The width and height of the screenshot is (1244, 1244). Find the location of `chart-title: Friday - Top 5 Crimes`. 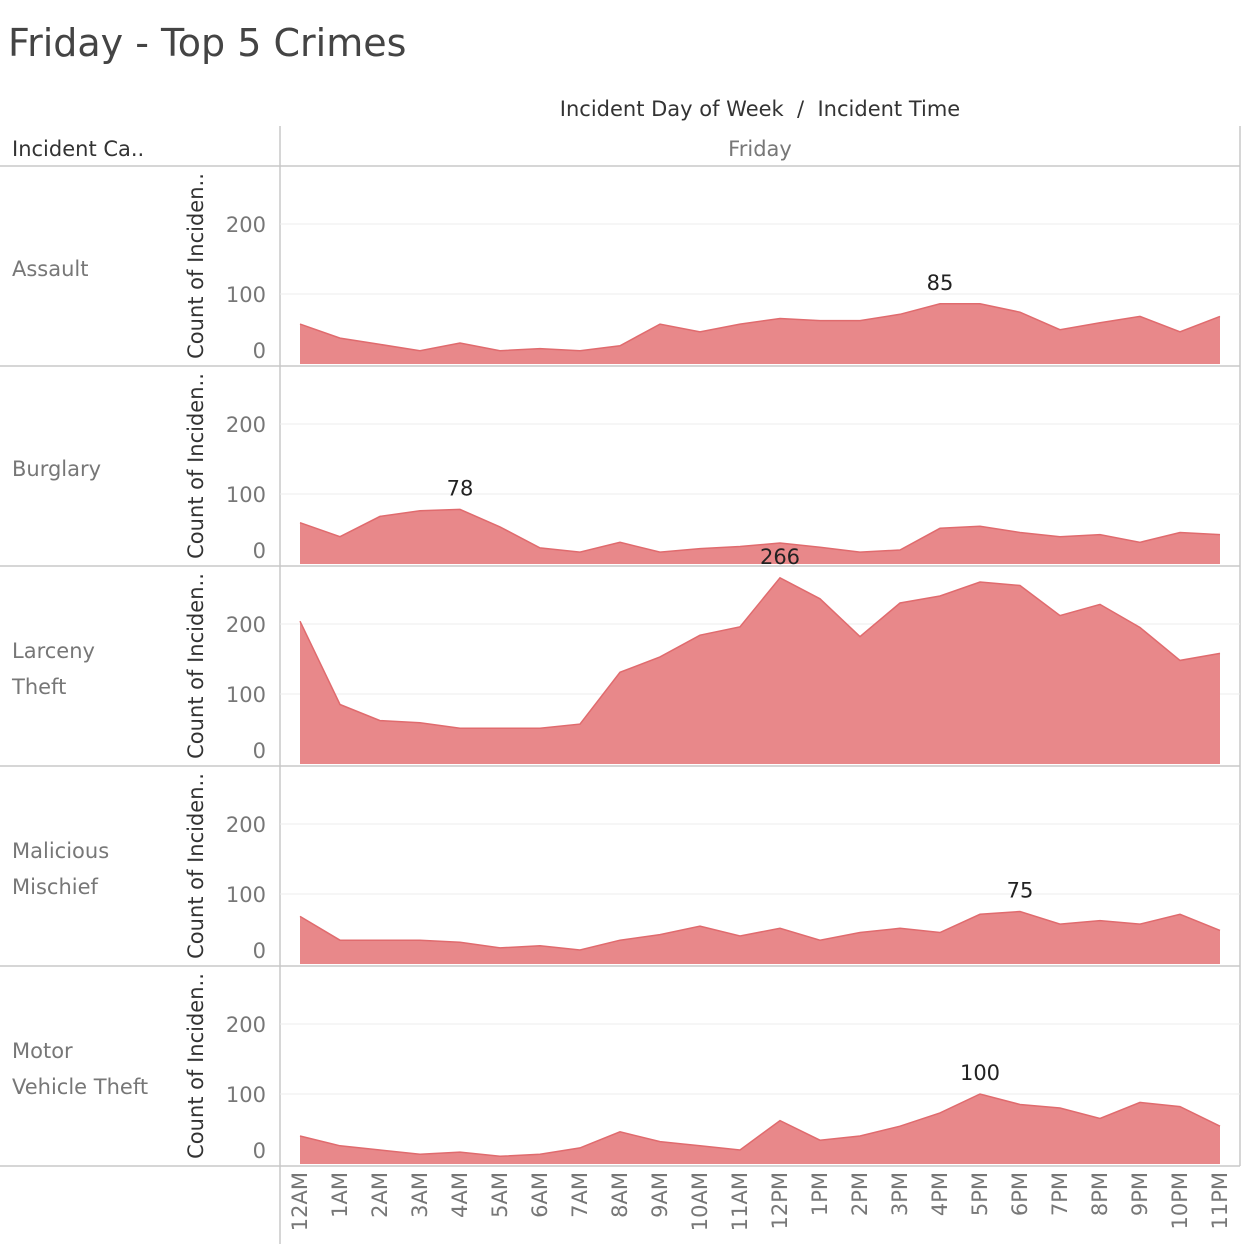

chart-title: Friday - Top 5 Crimes is located at coordinates (207, 43).